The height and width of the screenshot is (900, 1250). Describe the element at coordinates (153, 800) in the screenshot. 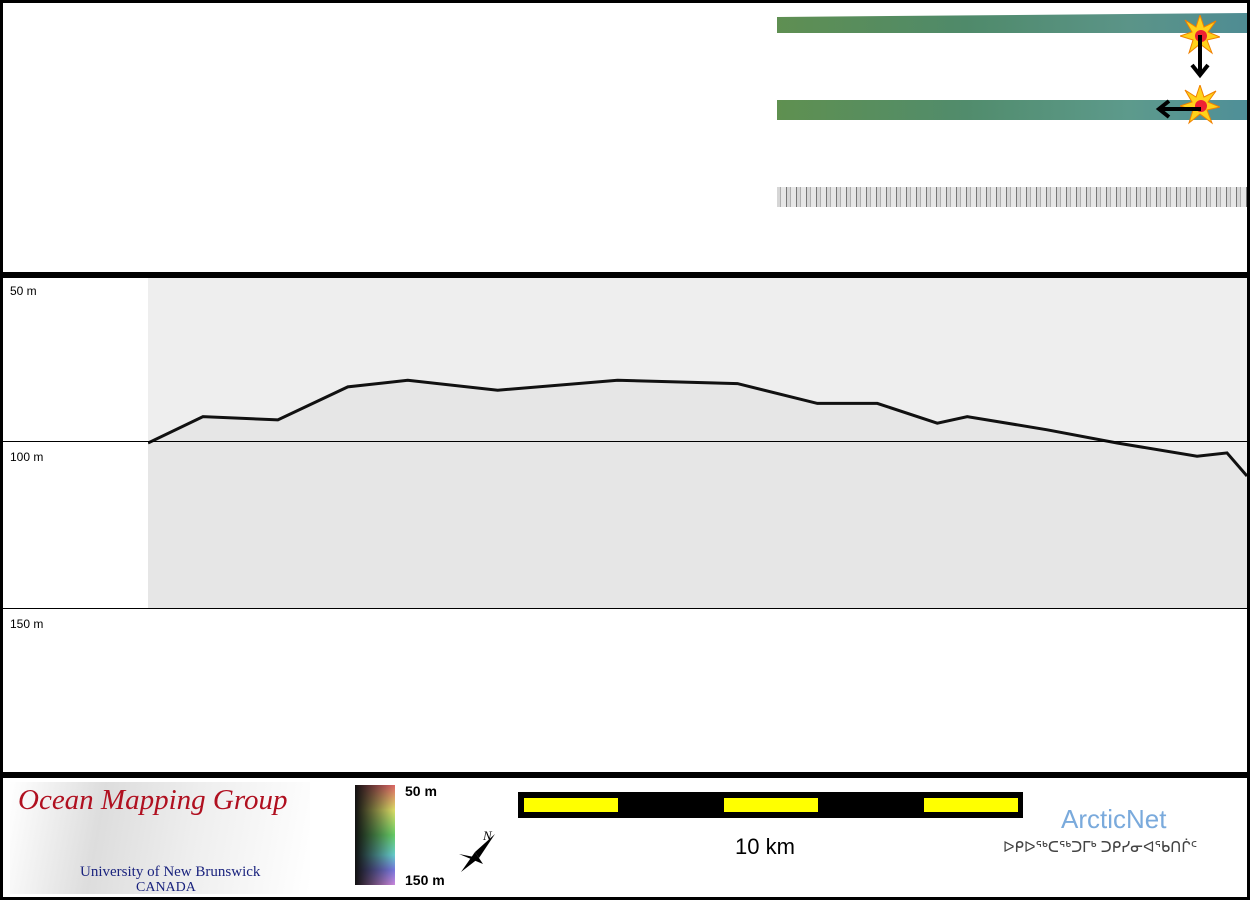

I see `logo-title: Ocean Mapping Group` at that location.